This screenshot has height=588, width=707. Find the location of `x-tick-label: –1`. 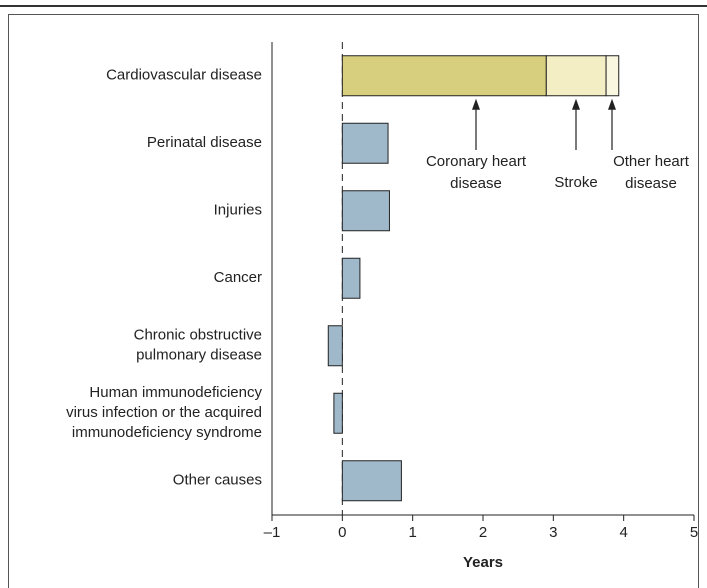

x-tick-label: –1 is located at coordinates (272, 532).